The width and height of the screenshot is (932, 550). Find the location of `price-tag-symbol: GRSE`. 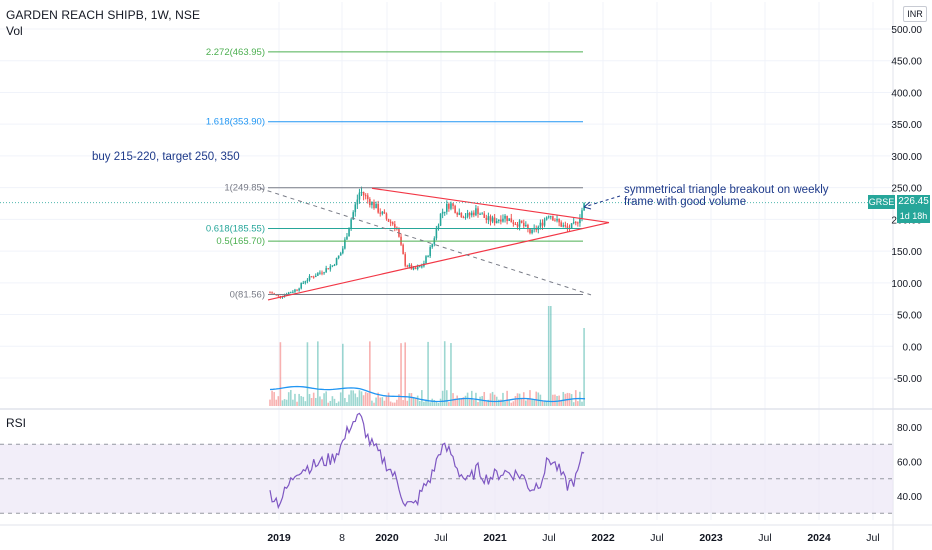

price-tag-symbol: GRSE is located at coordinates (881, 202).